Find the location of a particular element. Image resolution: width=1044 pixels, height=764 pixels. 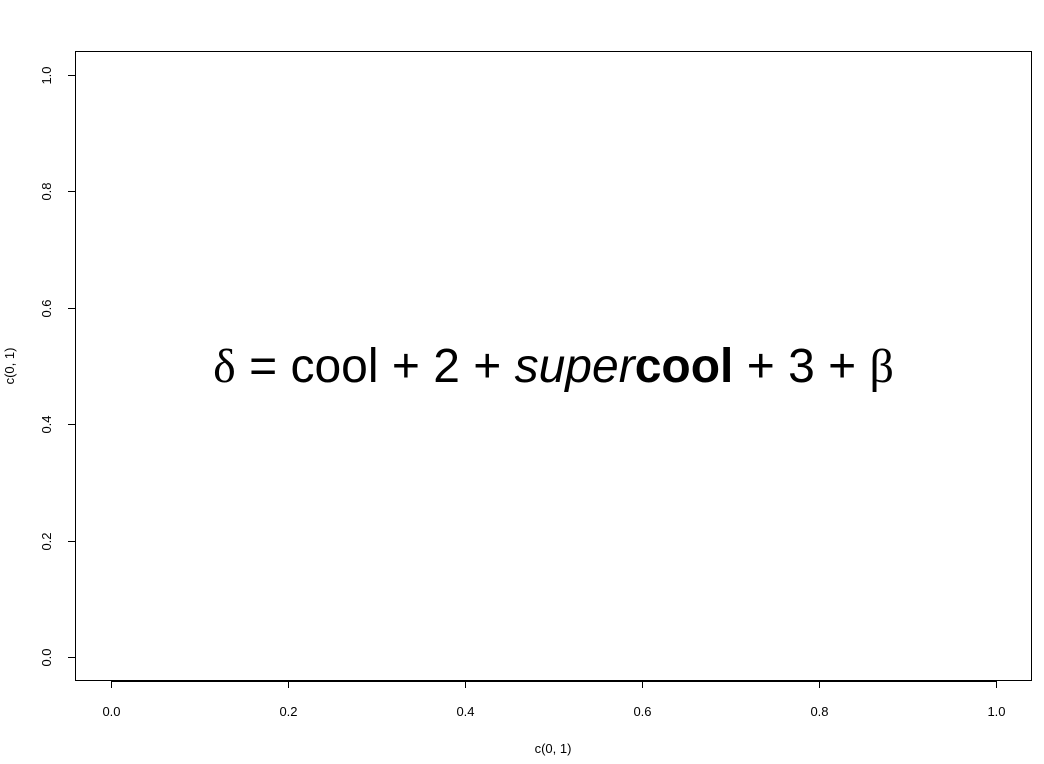

x-tick-label: 0.2 is located at coordinates (288, 711).